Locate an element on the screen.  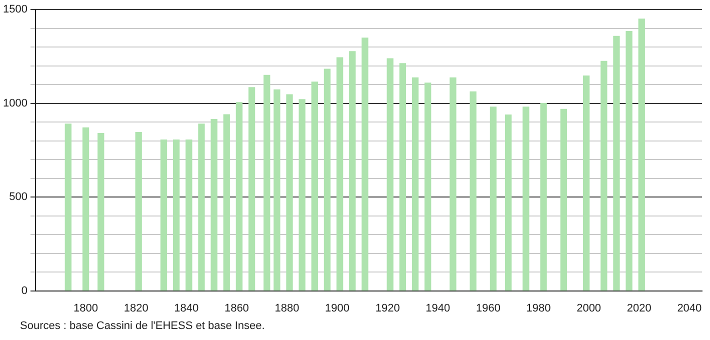
x-tick-label: 1980 is located at coordinates (538, 308).